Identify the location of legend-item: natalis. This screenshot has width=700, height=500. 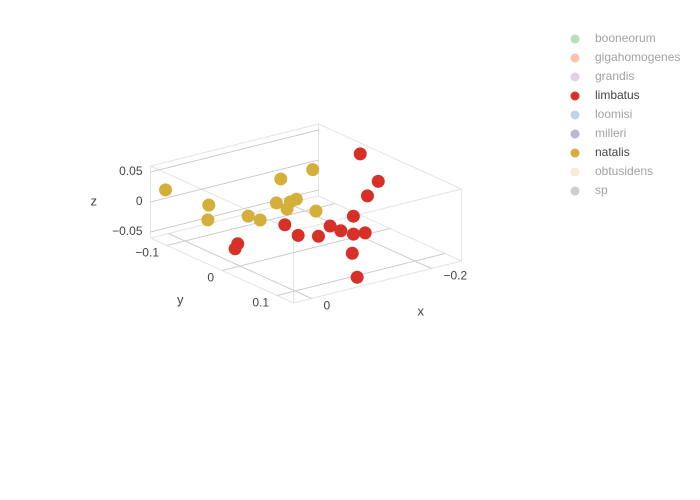
(600, 152).